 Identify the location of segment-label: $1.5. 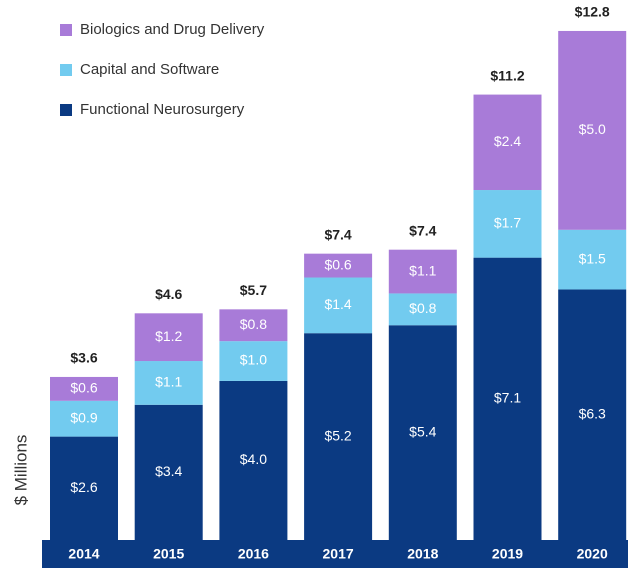
(592, 258).